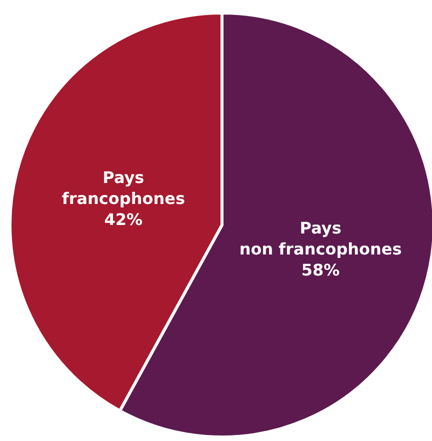  What do you see at coordinates (320, 270) in the screenshot?
I see `data-label: 58%` at bounding box center [320, 270].